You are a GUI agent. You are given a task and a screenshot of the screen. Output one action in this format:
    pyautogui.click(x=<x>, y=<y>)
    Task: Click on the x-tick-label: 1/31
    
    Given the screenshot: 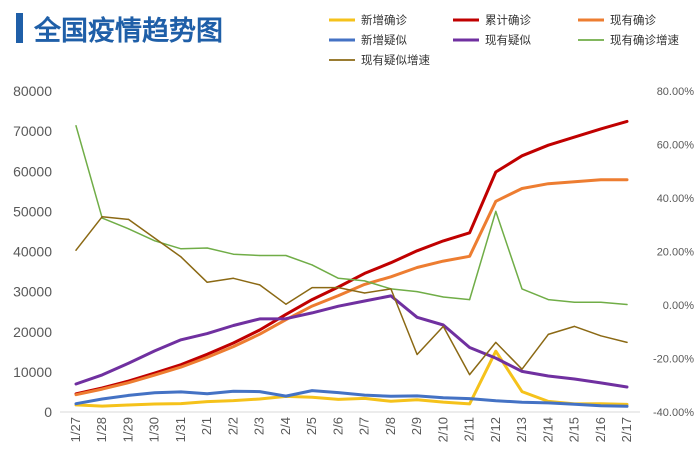 What is the action you would take?
    pyautogui.click(x=180, y=429)
    